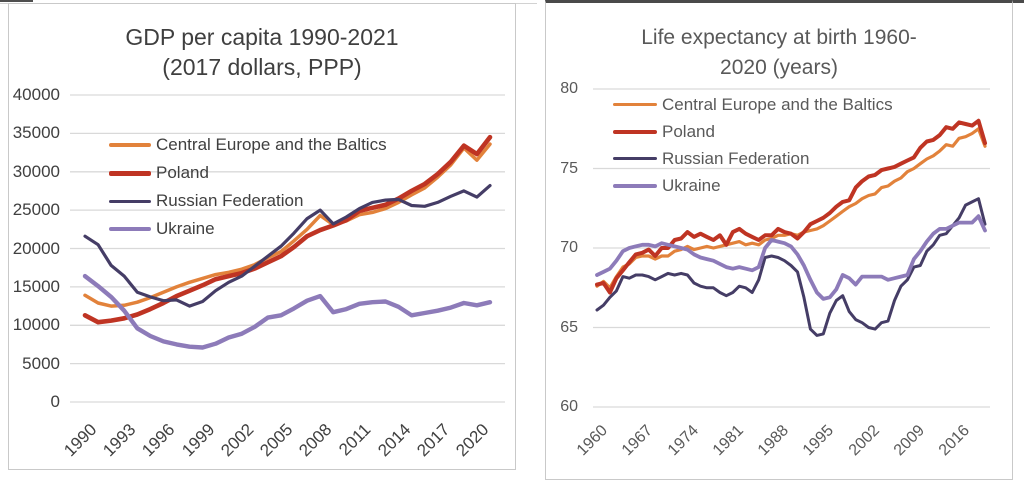 This screenshot has height=493, width=1024. What do you see at coordinates (779, 67) in the screenshot?
I see `life-title-line2: 2020 (years)` at bounding box center [779, 67].